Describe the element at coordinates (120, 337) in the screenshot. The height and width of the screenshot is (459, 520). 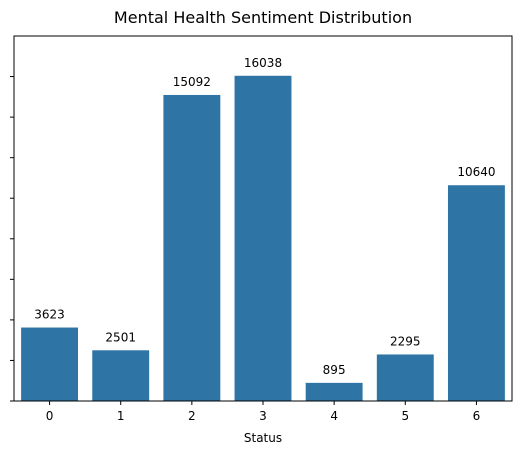
I see `data-label-1: 2501` at that location.